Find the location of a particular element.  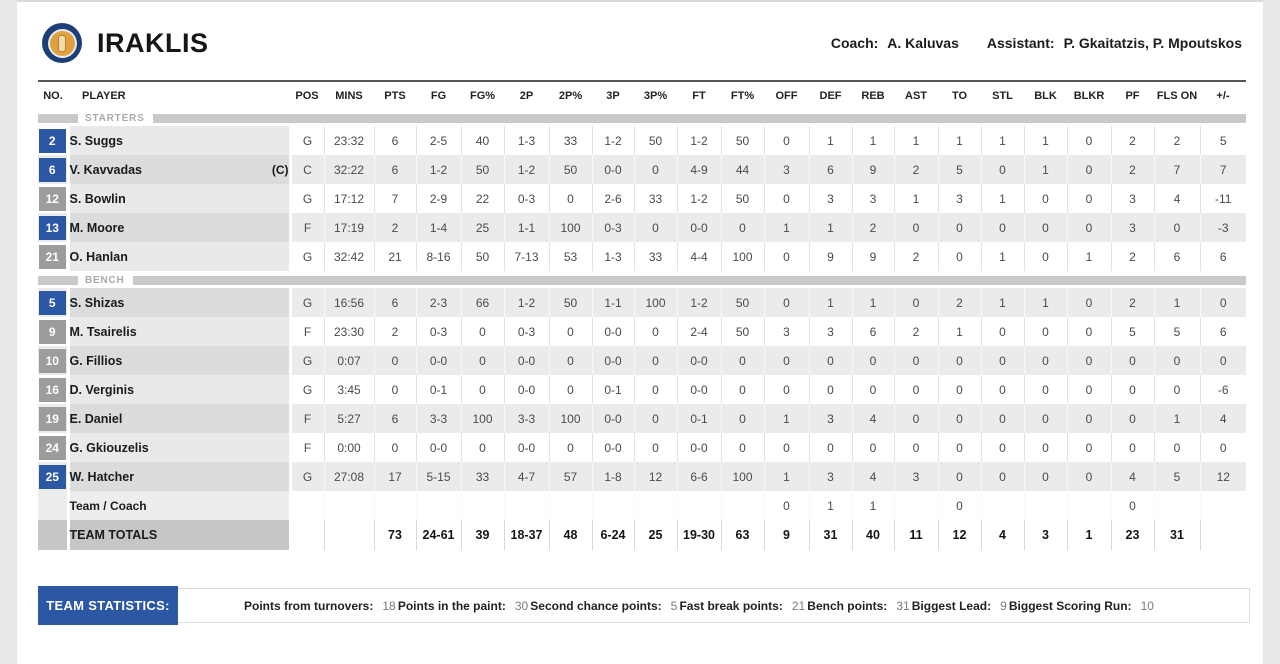

stat-cell-2p-: 57 is located at coordinates (570, 476).